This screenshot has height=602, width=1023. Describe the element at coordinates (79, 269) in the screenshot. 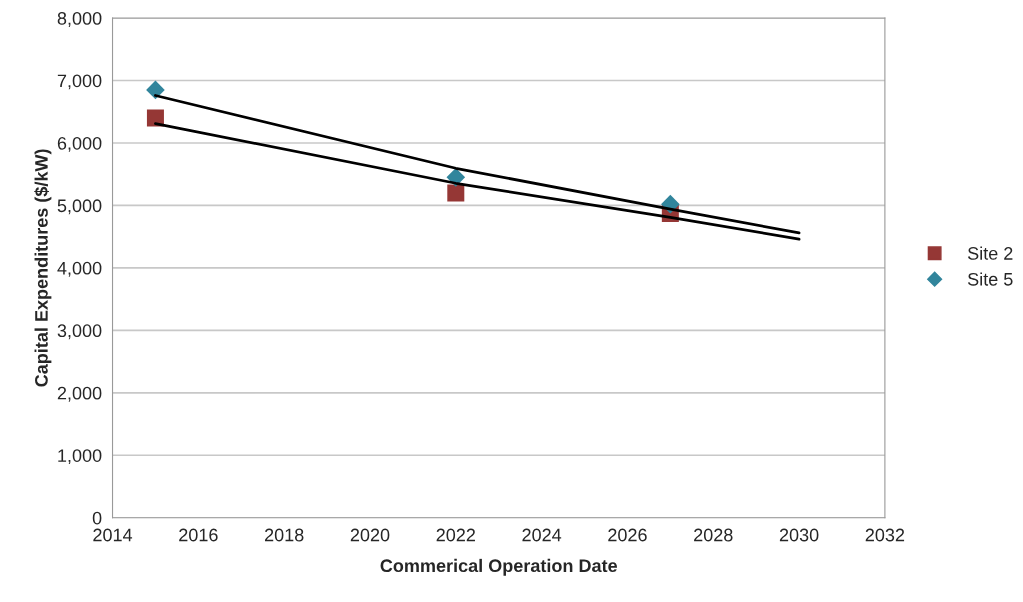

I see `y-tick-label: 4,000` at that location.